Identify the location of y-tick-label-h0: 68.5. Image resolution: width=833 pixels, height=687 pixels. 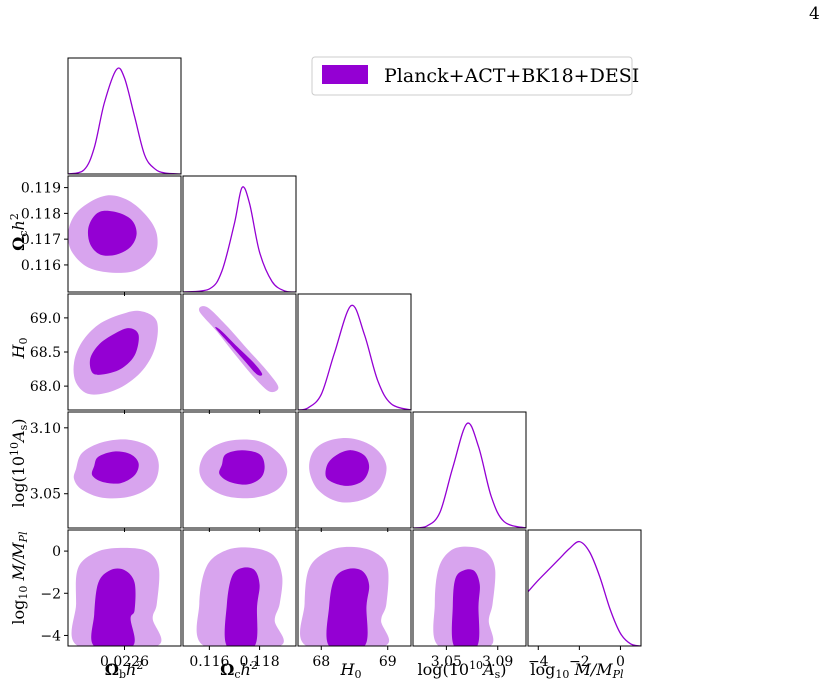
(45, 353).